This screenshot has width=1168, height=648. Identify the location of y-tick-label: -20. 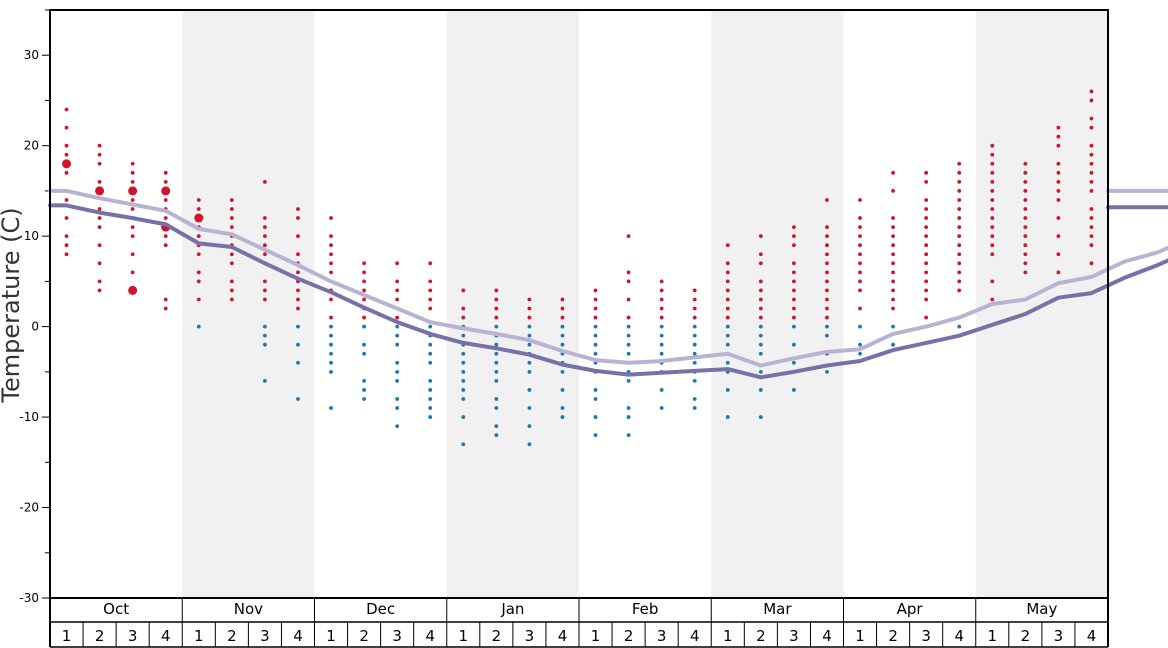
(29, 508).